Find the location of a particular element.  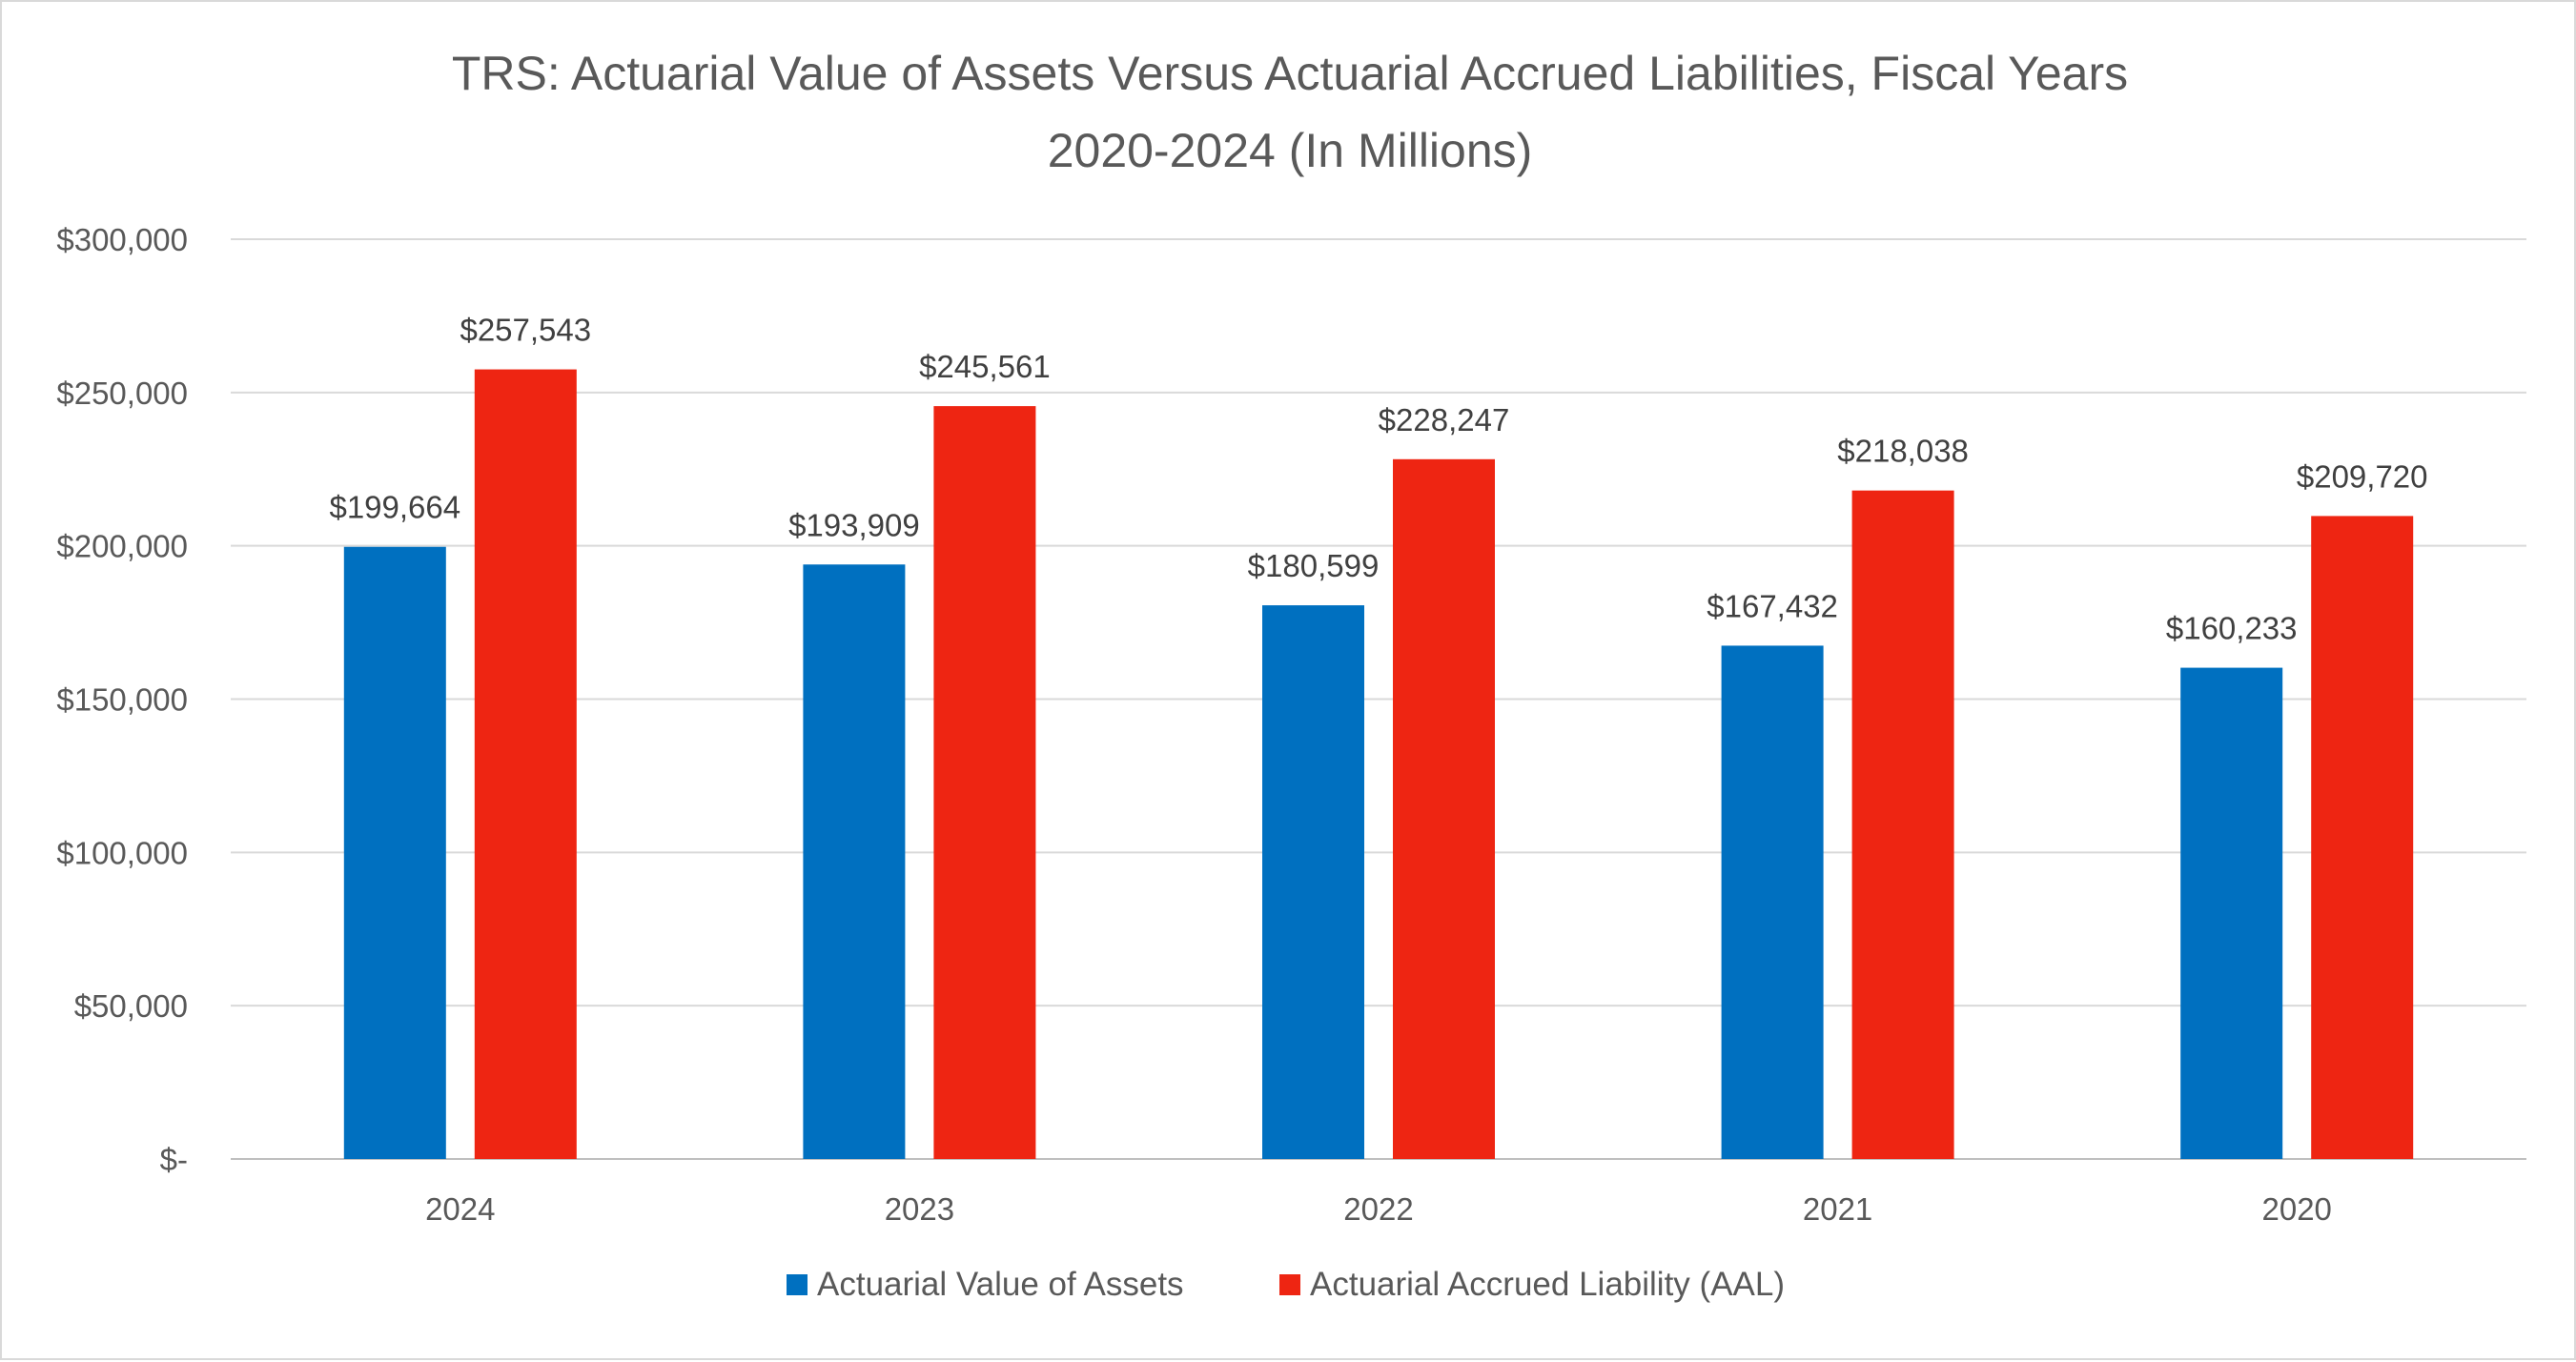

x-axis-tick-labels: 2024 2023 2022 2021 2020 is located at coordinates (1378, 1209).